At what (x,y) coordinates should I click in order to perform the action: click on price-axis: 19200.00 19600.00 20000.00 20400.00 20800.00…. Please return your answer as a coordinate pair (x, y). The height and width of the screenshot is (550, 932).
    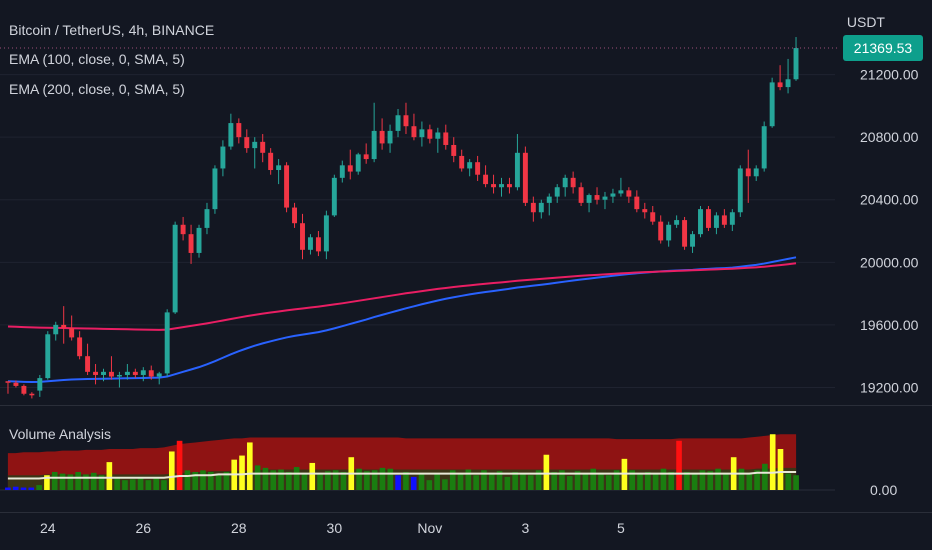
    Looking at the image, I should click on (889, 282).